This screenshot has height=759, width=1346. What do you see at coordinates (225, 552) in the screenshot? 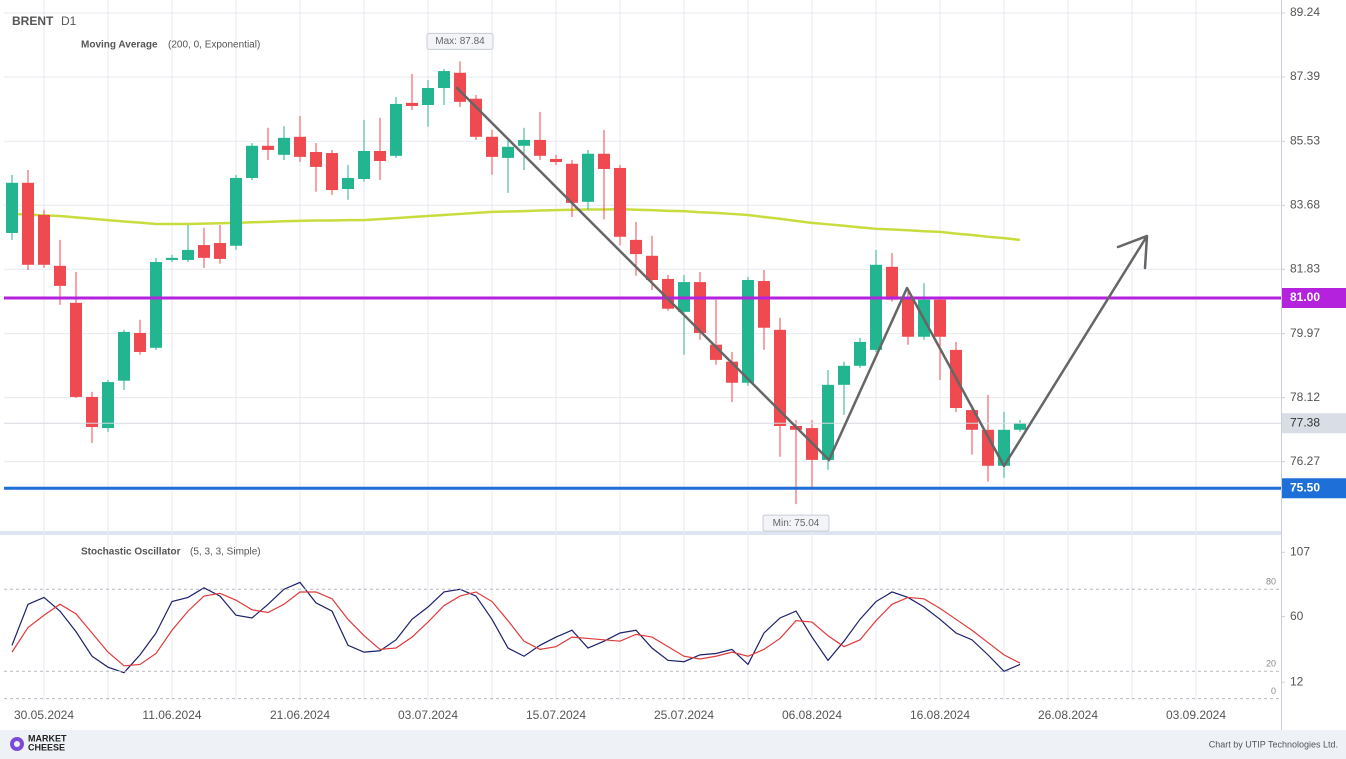
I see `indicator-params: (5, 3, 3, Simple)` at bounding box center [225, 552].